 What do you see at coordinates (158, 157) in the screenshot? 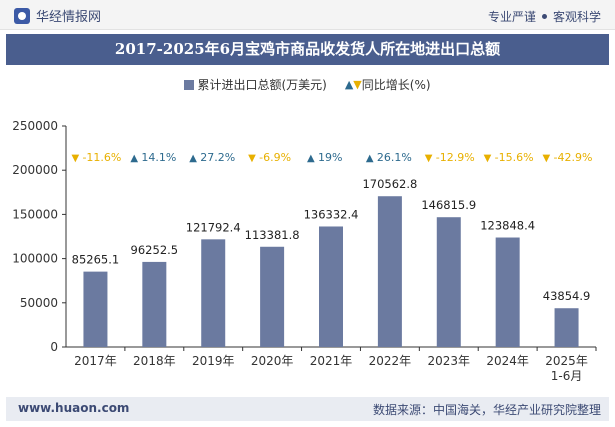
I see `growth-label: 14.1%` at bounding box center [158, 157].